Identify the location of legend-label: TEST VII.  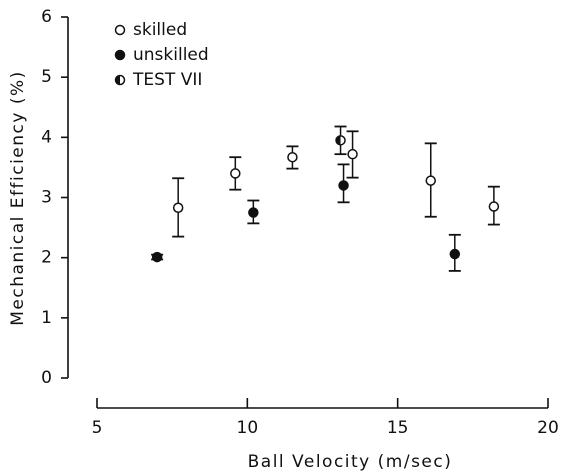
(167, 80).